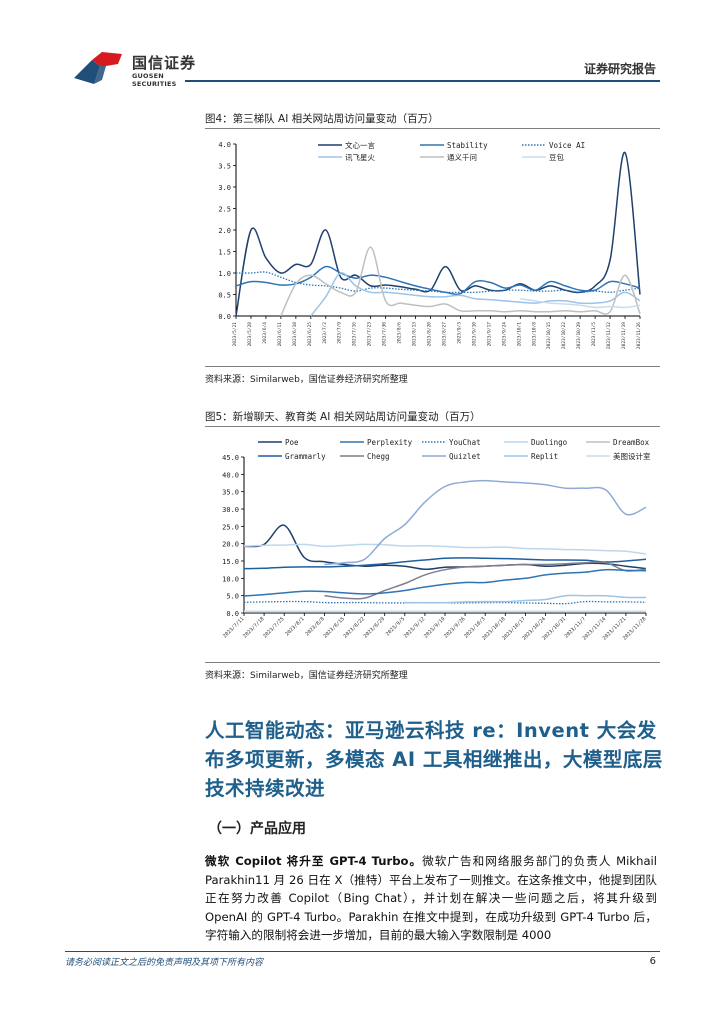 The image size is (724, 1024). I want to click on svg-text: 15.0, so click(230, 562).